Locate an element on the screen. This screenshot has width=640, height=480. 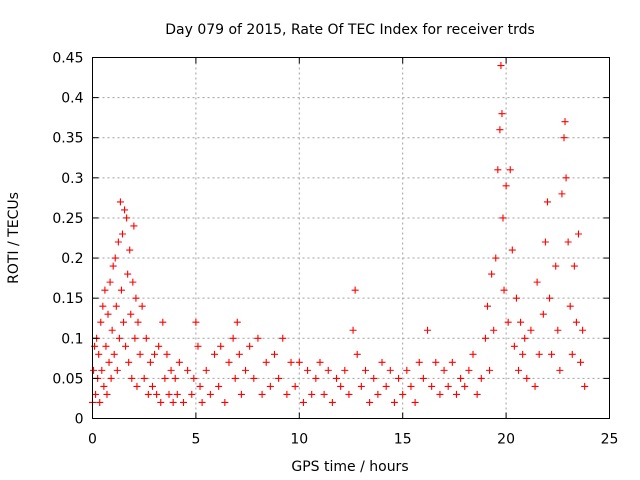
y-tick-labels: 0 0.05 0.1 0.15 0.2 0.25 0.3 0.35 0.4 0.45 is located at coordinates (67, 239).